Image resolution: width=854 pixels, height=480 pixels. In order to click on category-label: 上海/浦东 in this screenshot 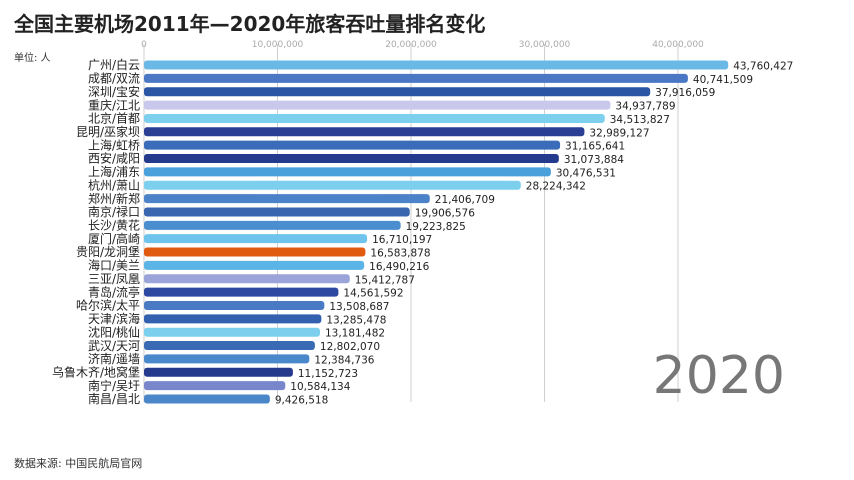, I will do `click(114, 171)`.